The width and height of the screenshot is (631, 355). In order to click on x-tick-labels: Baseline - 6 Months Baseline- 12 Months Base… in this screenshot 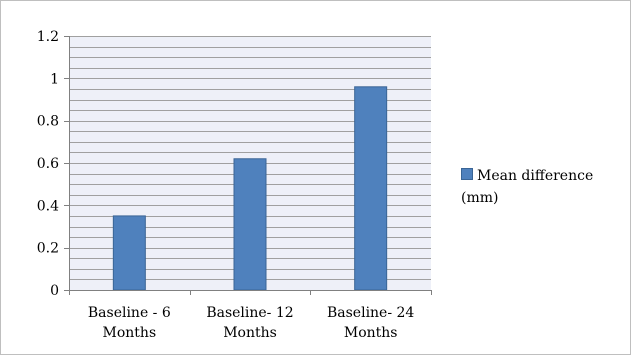, I will do `click(251, 323)`.